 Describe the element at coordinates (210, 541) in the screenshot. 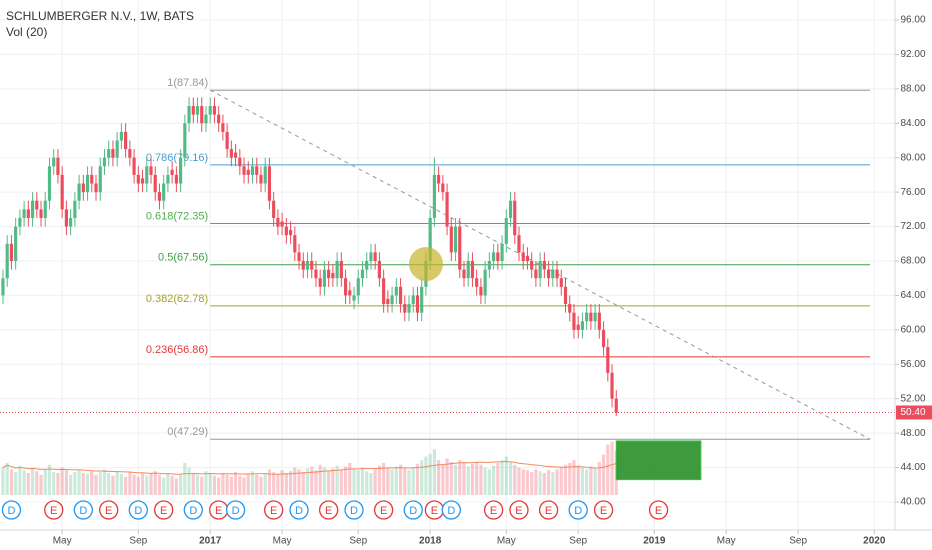

I see `x-tick-label: 2017` at that location.